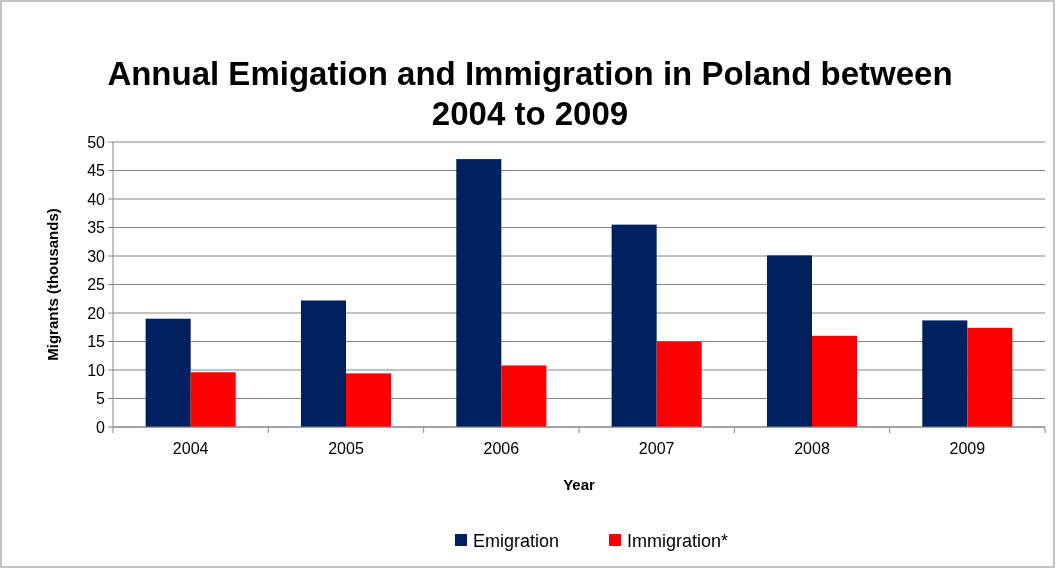  Describe the element at coordinates (96, 228) in the screenshot. I see `y-tick-label: 35` at that location.